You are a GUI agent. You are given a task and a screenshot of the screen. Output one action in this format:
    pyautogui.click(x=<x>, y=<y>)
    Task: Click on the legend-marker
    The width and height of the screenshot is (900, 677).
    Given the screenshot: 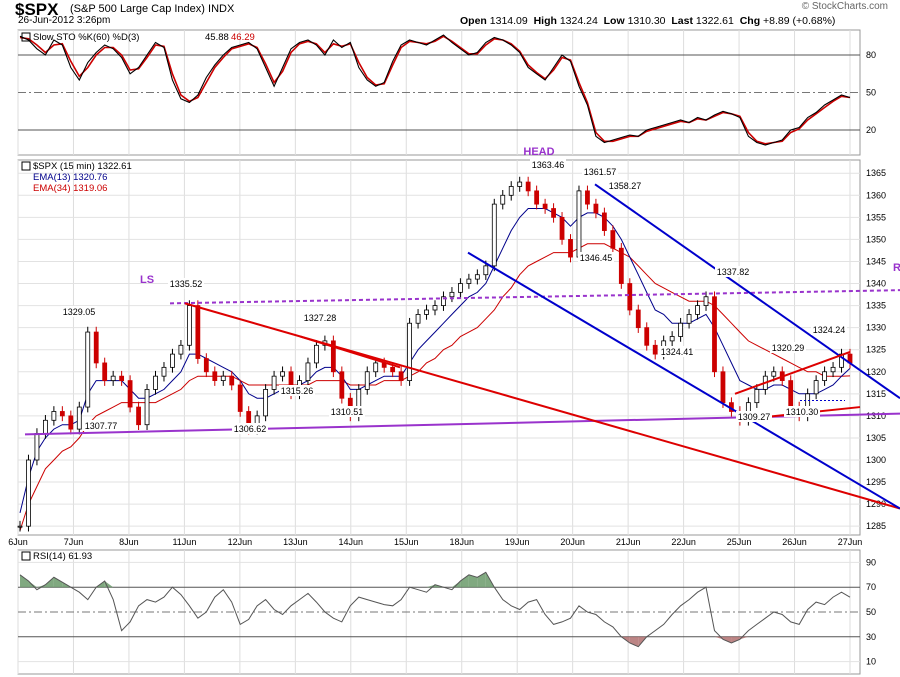 What is the action you would take?
    pyautogui.click(x=26, y=166)
    